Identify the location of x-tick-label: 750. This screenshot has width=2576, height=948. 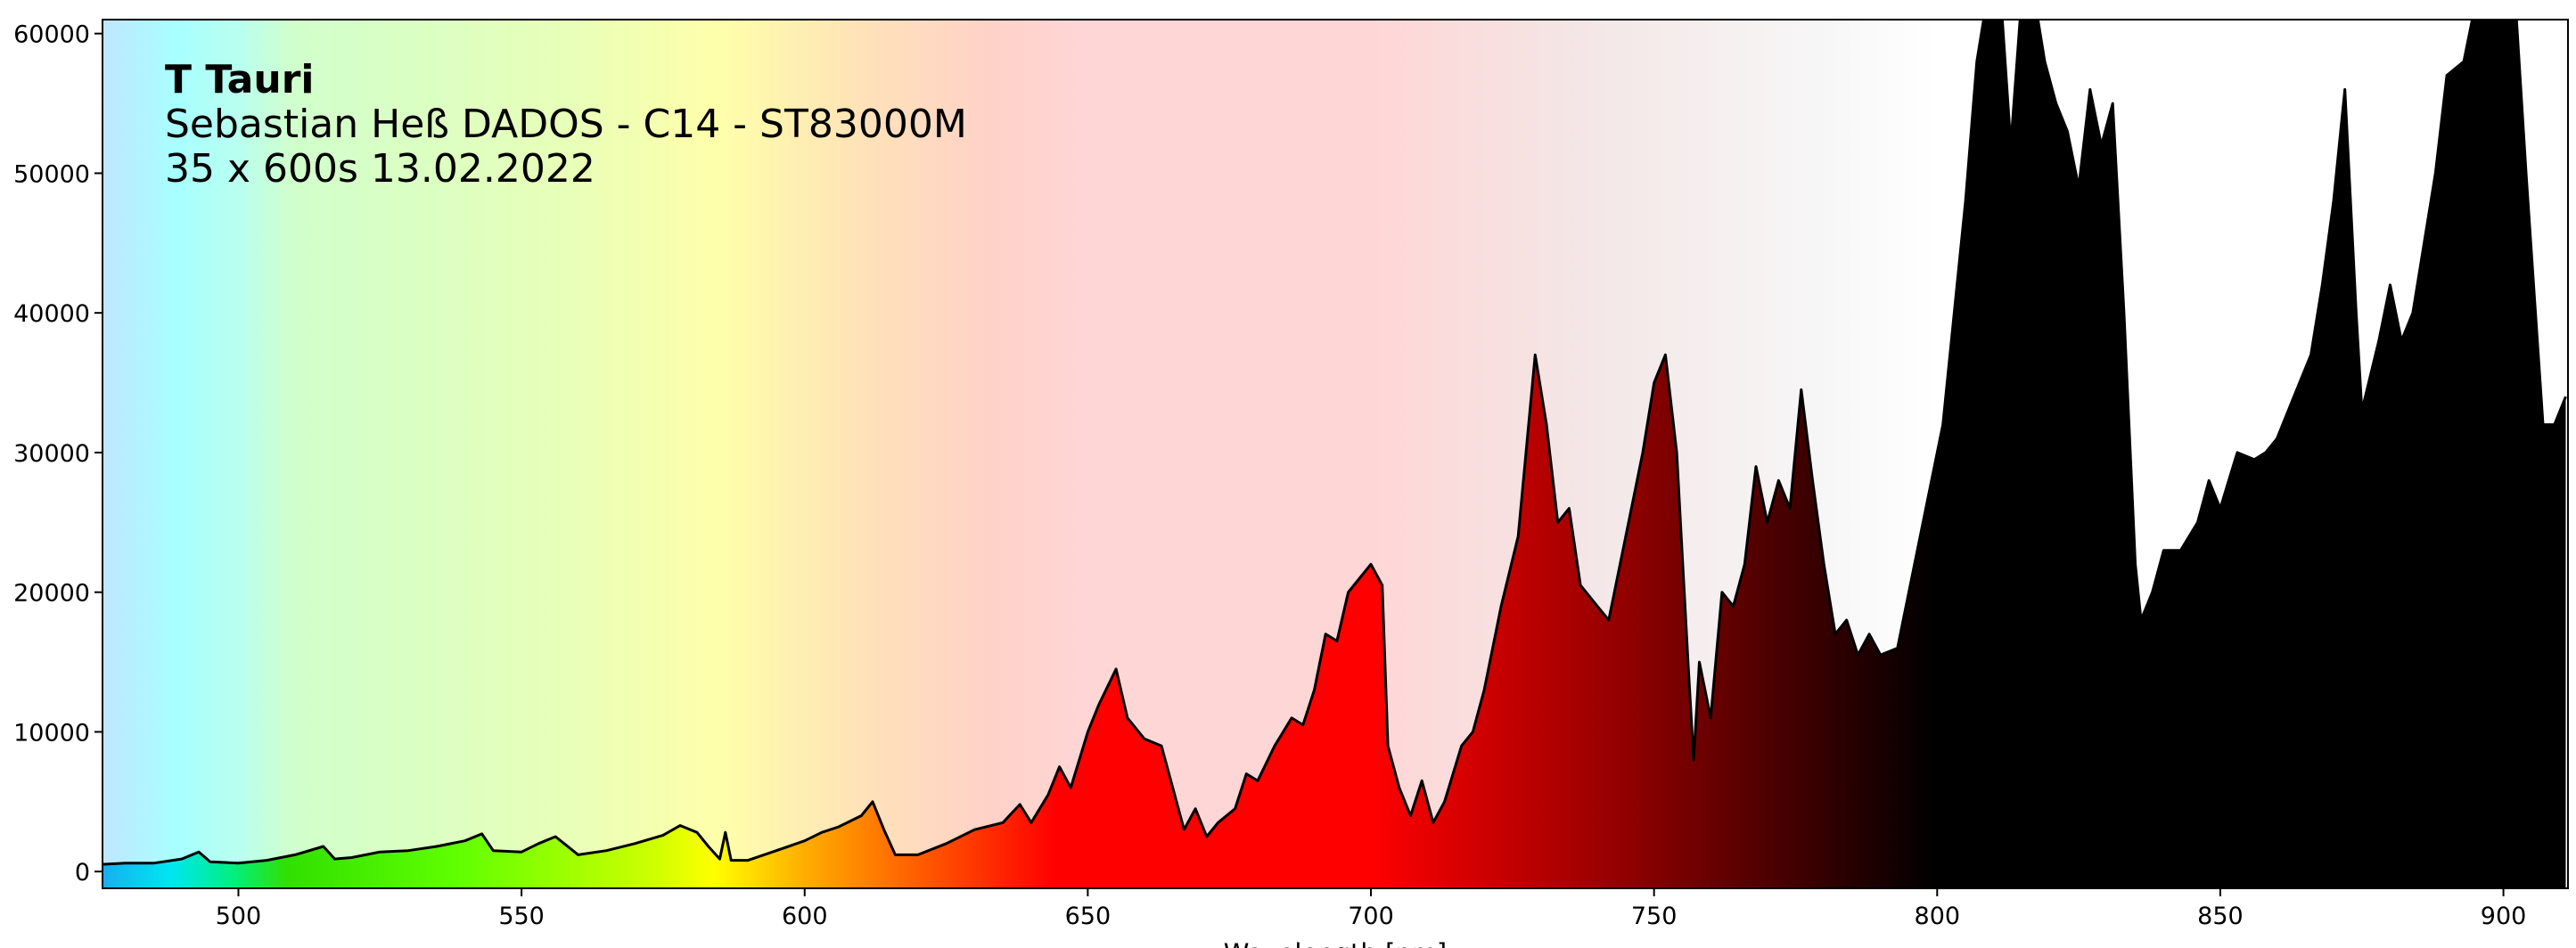
(1655, 916).